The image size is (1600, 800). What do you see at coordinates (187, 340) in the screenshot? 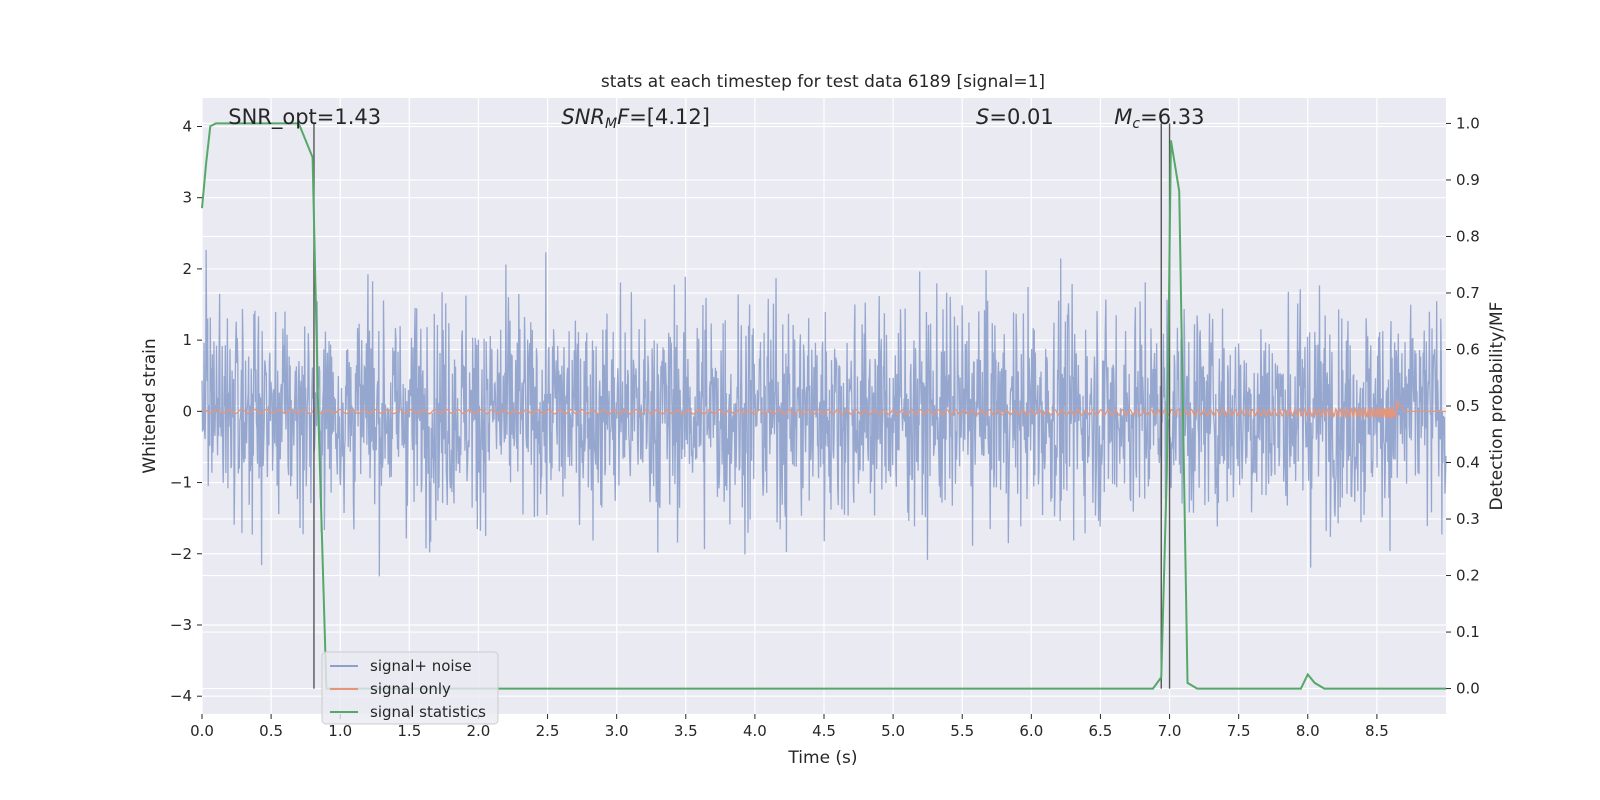
I see `y-tick-label: 1` at bounding box center [187, 340].